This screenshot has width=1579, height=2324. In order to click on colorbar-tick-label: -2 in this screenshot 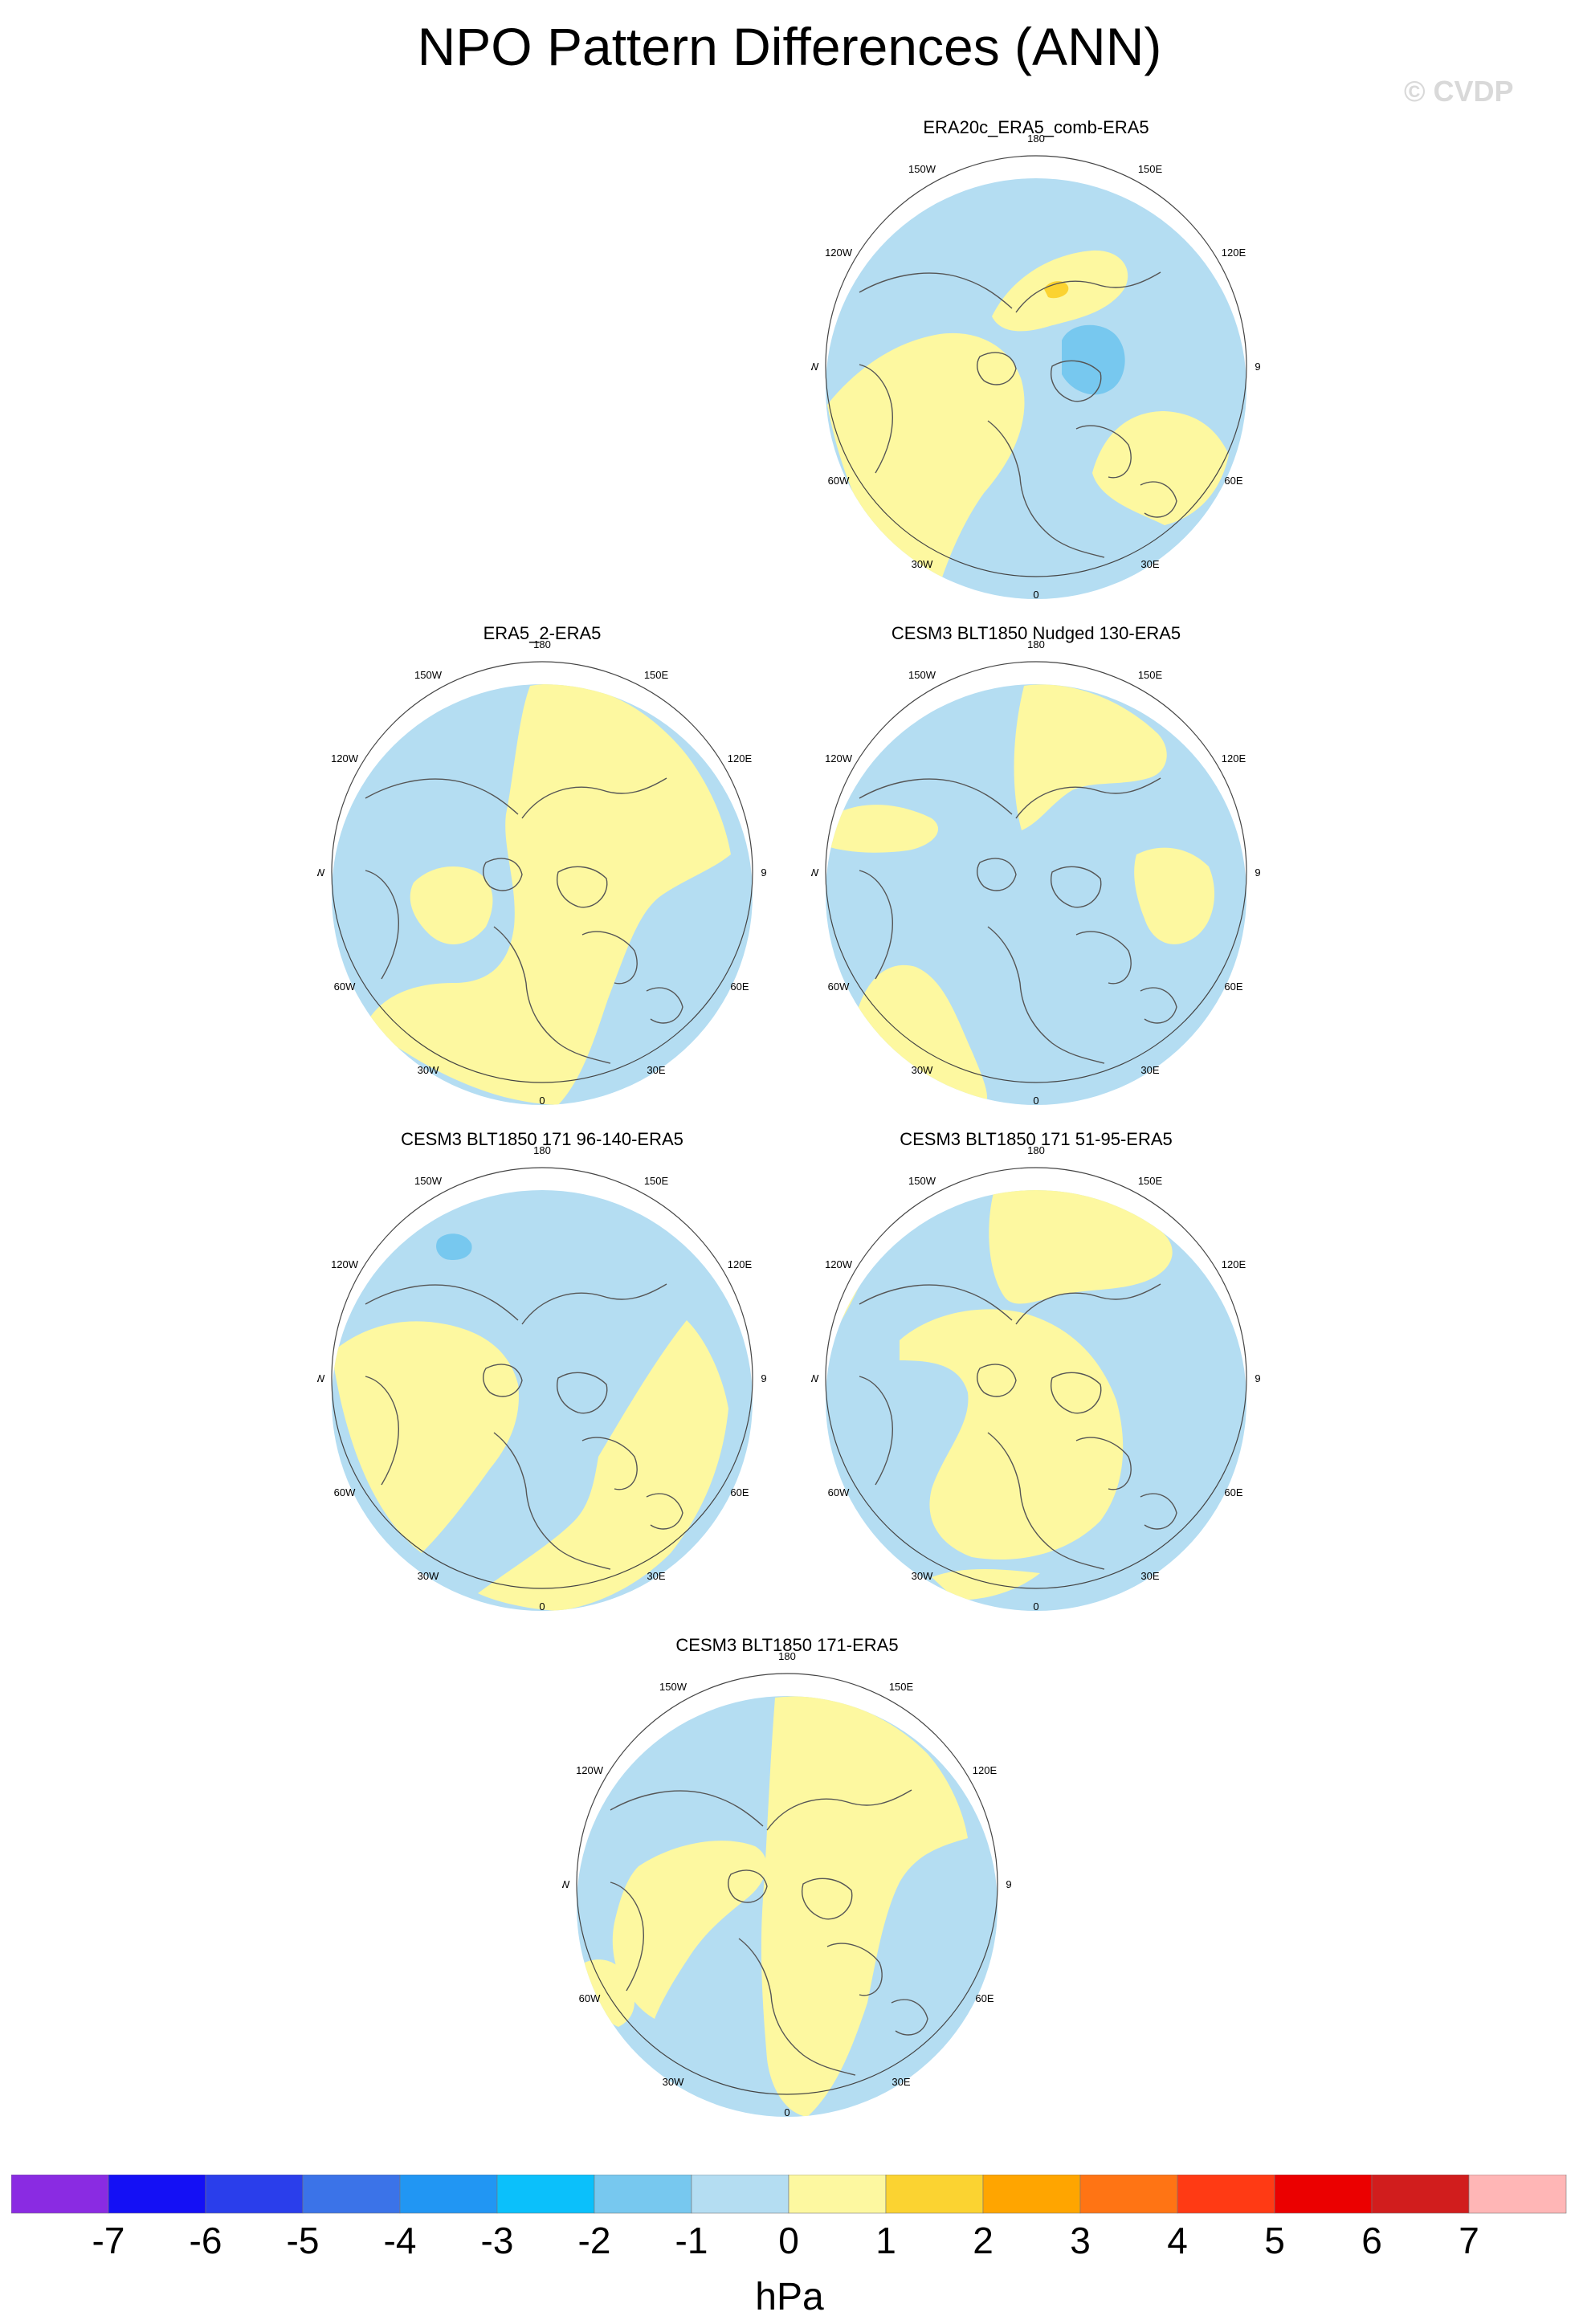, I will do `click(594, 2241)`.